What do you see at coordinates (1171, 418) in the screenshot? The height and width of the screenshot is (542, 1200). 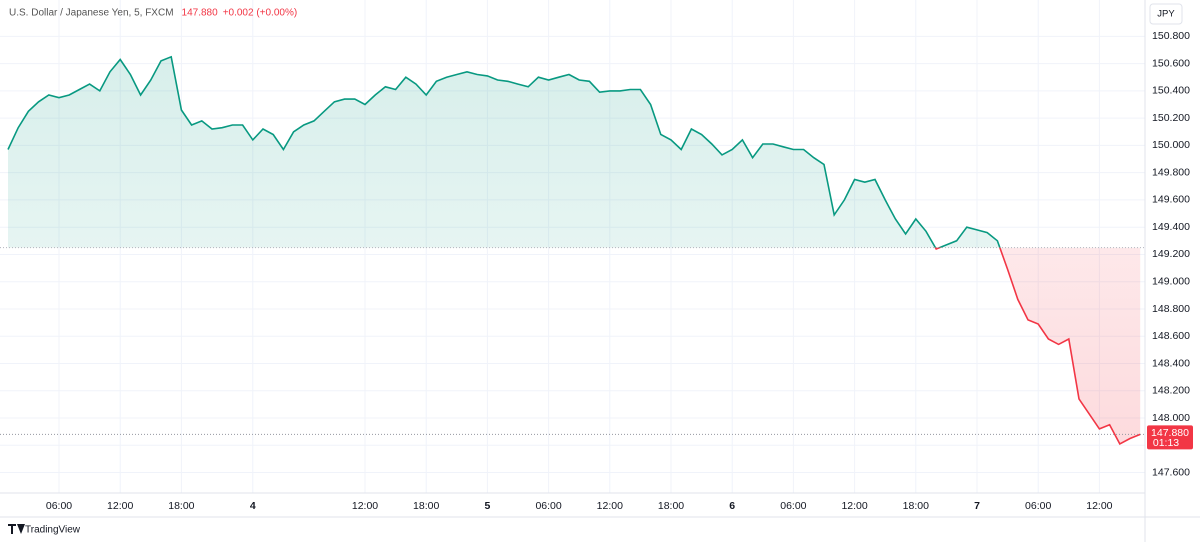 I see `y-tick-label: 148.000` at bounding box center [1171, 418].